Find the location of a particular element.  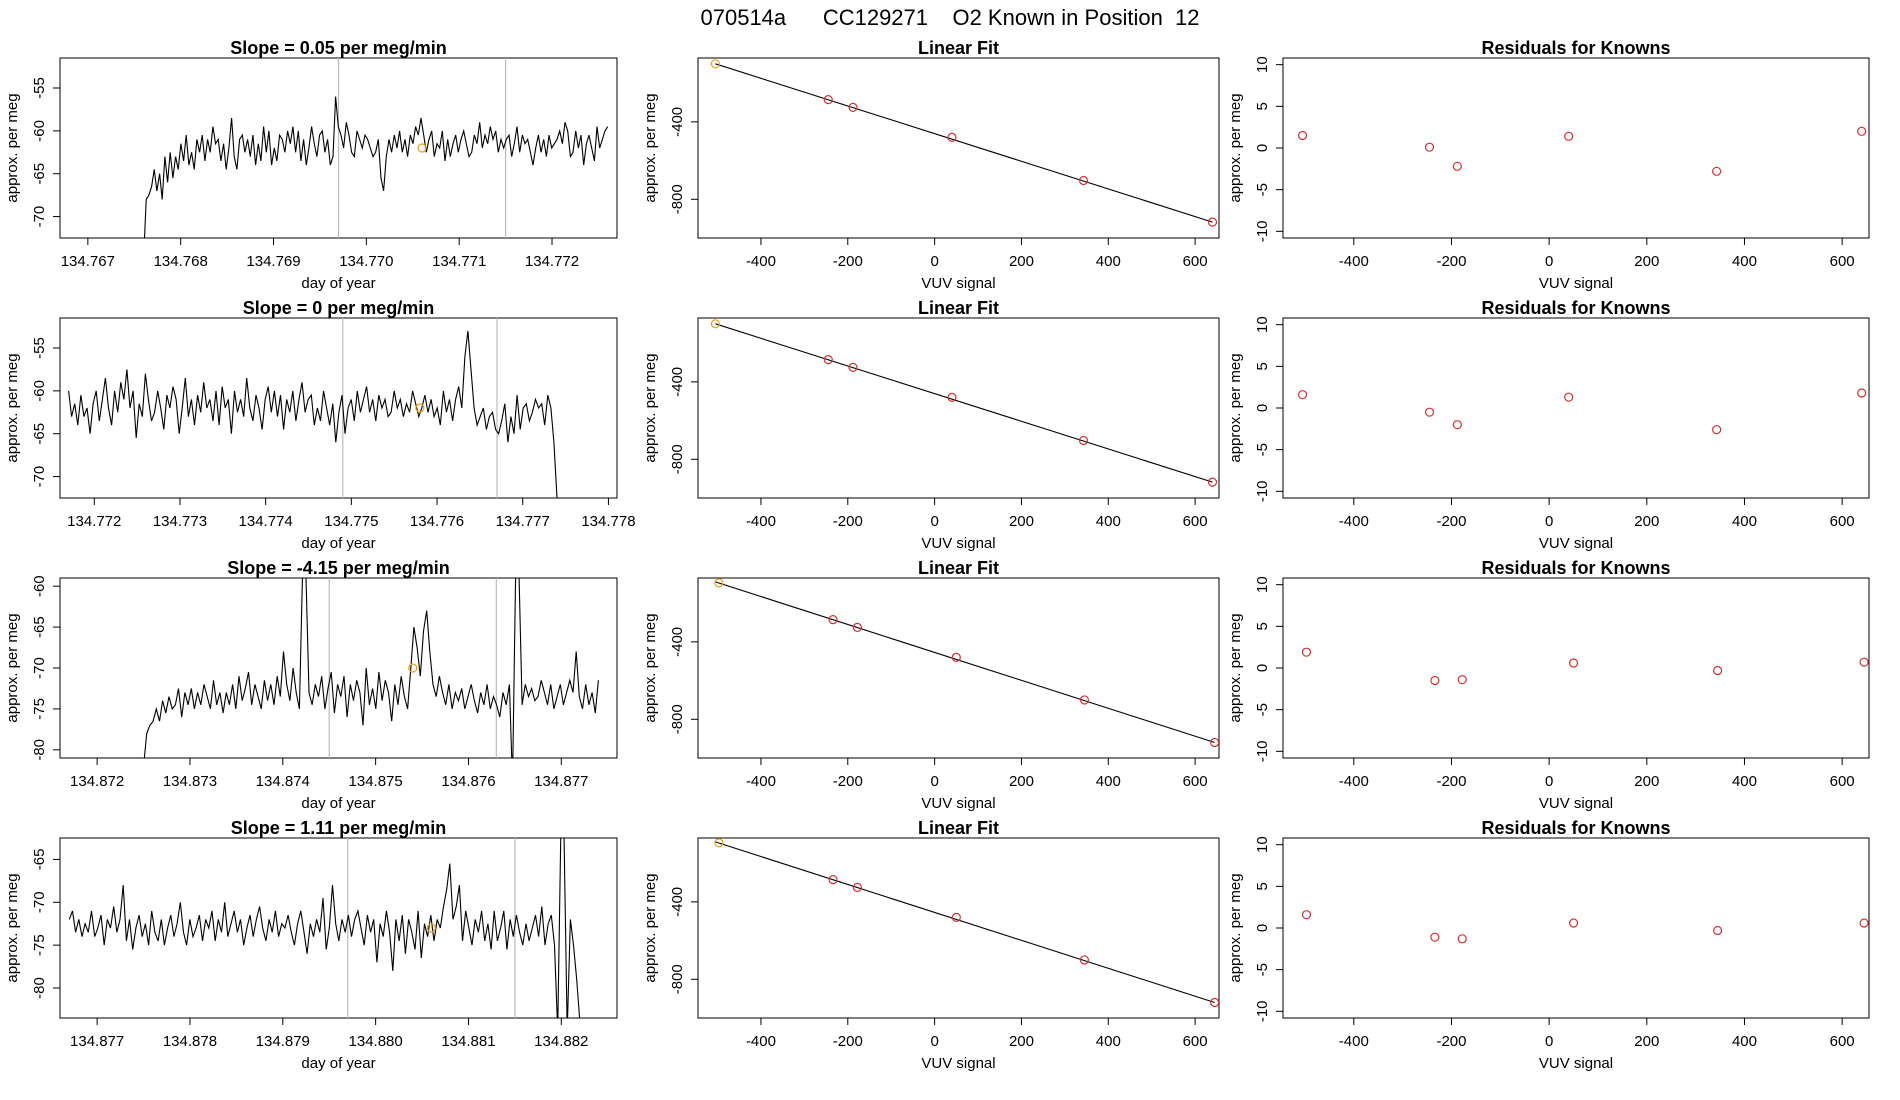

panel-title: Slope = 1.11 per meg/min is located at coordinates (339, 828).